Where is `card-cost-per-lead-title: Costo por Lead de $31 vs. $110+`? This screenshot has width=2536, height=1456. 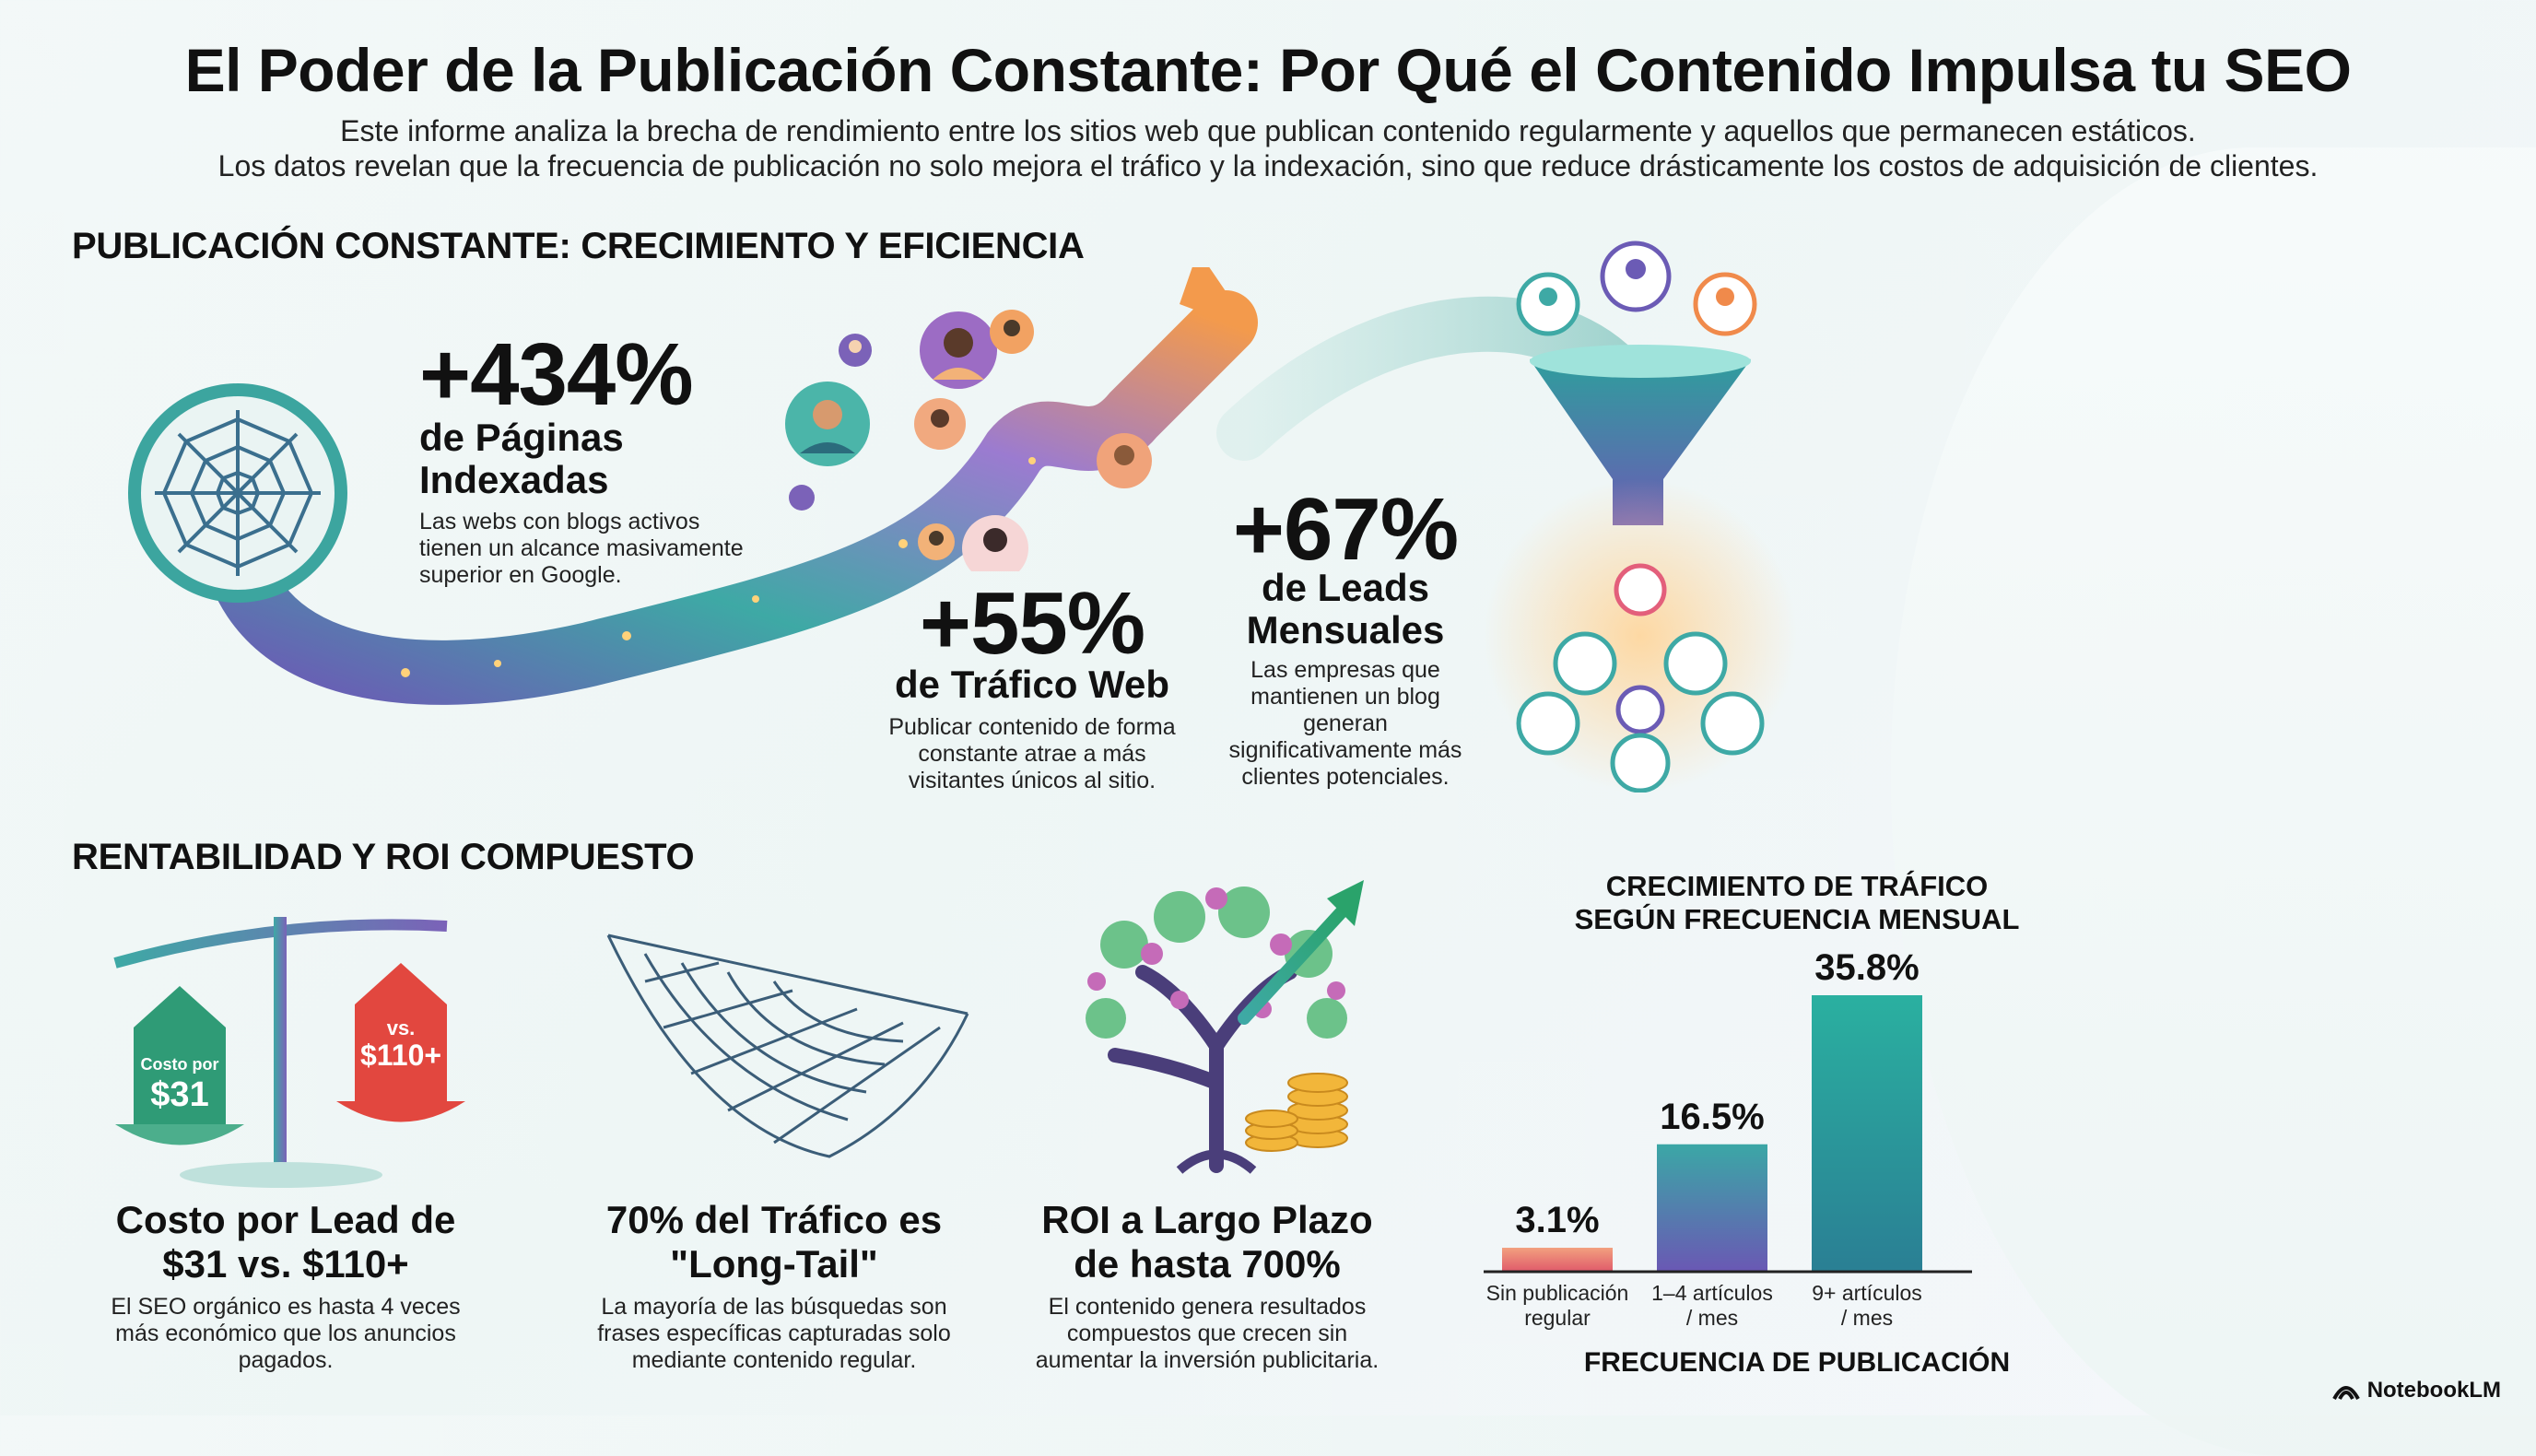
card-cost-per-lead-title: Costo por Lead de $31 vs. $110+ is located at coordinates (285, 1242).